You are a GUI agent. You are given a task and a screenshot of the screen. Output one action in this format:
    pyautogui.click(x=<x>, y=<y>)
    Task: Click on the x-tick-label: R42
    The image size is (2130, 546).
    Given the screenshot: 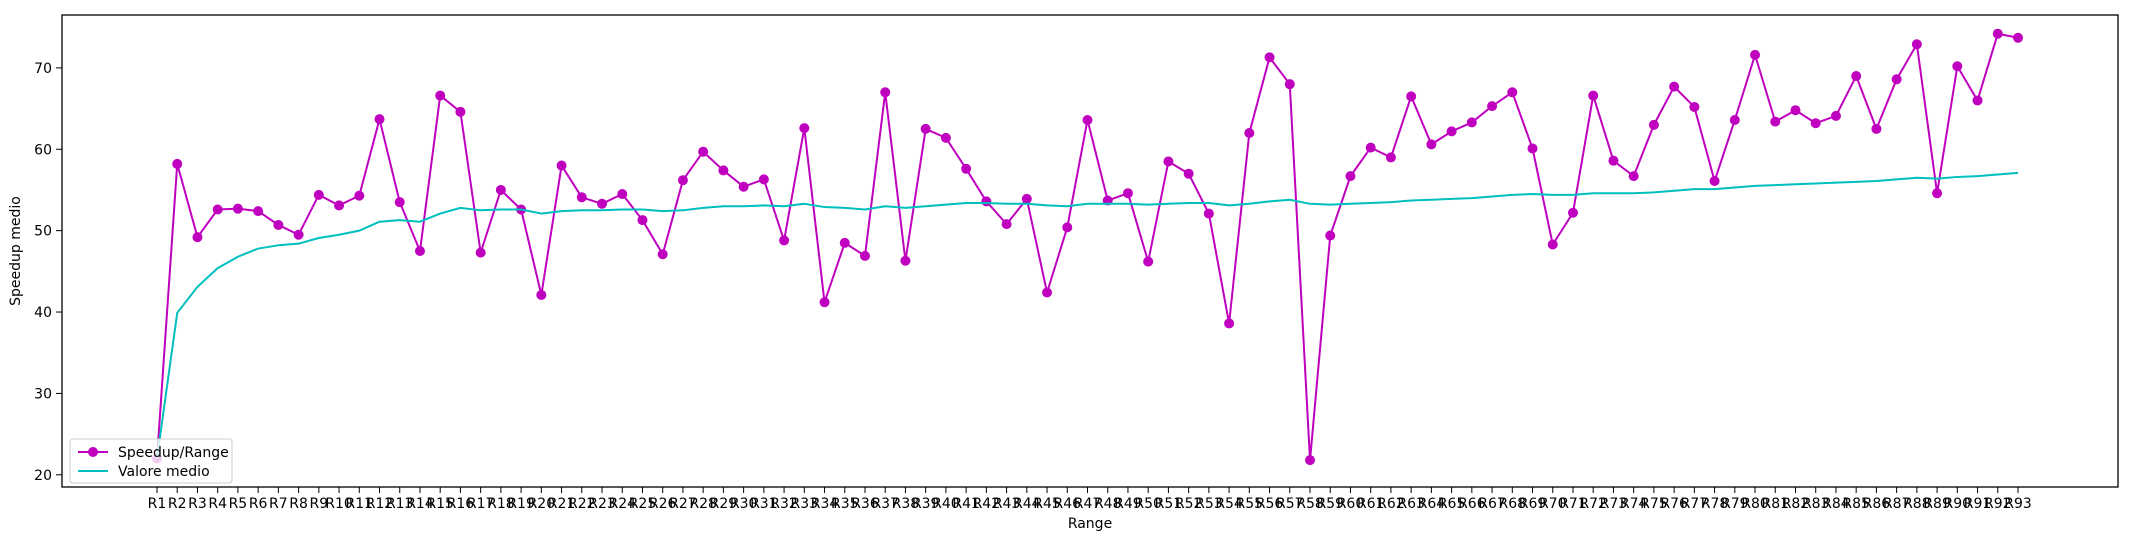 What is the action you would take?
    pyautogui.click(x=987, y=504)
    